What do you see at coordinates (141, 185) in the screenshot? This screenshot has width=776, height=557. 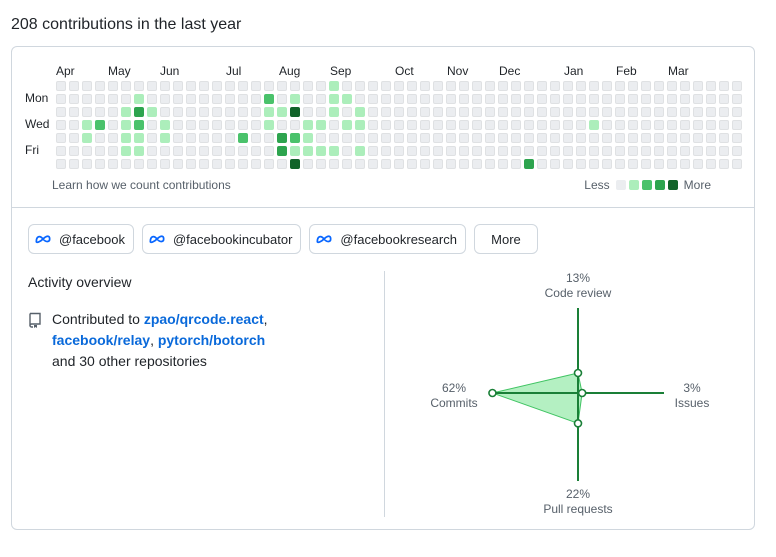 I see `learn-contributions-link: Learn how we count contributions` at bounding box center [141, 185].